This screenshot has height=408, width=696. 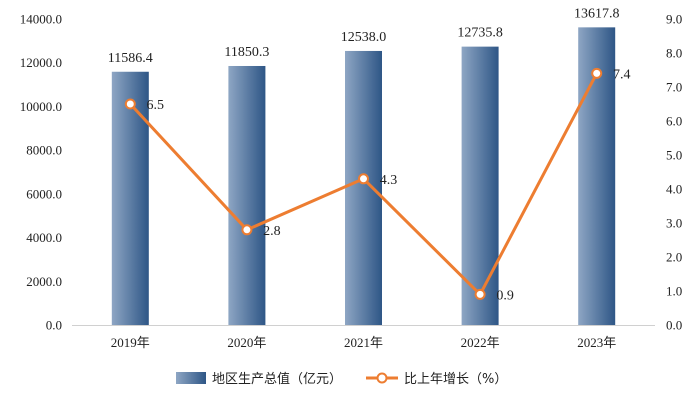 I want to click on legend-marker-growth, so click(x=382, y=378).